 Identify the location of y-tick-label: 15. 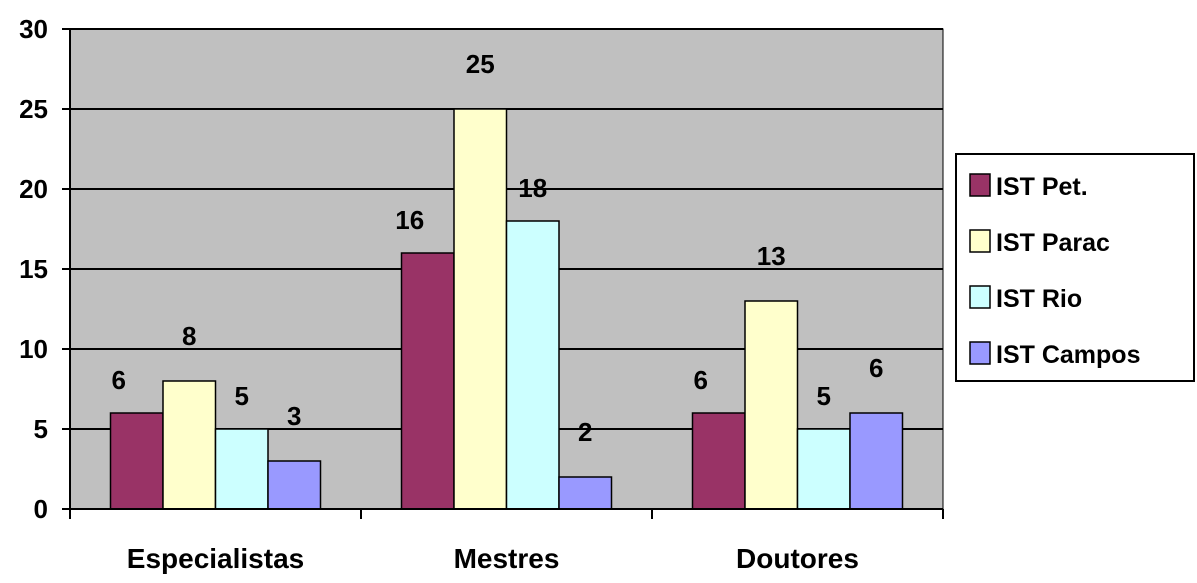
(33, 269).